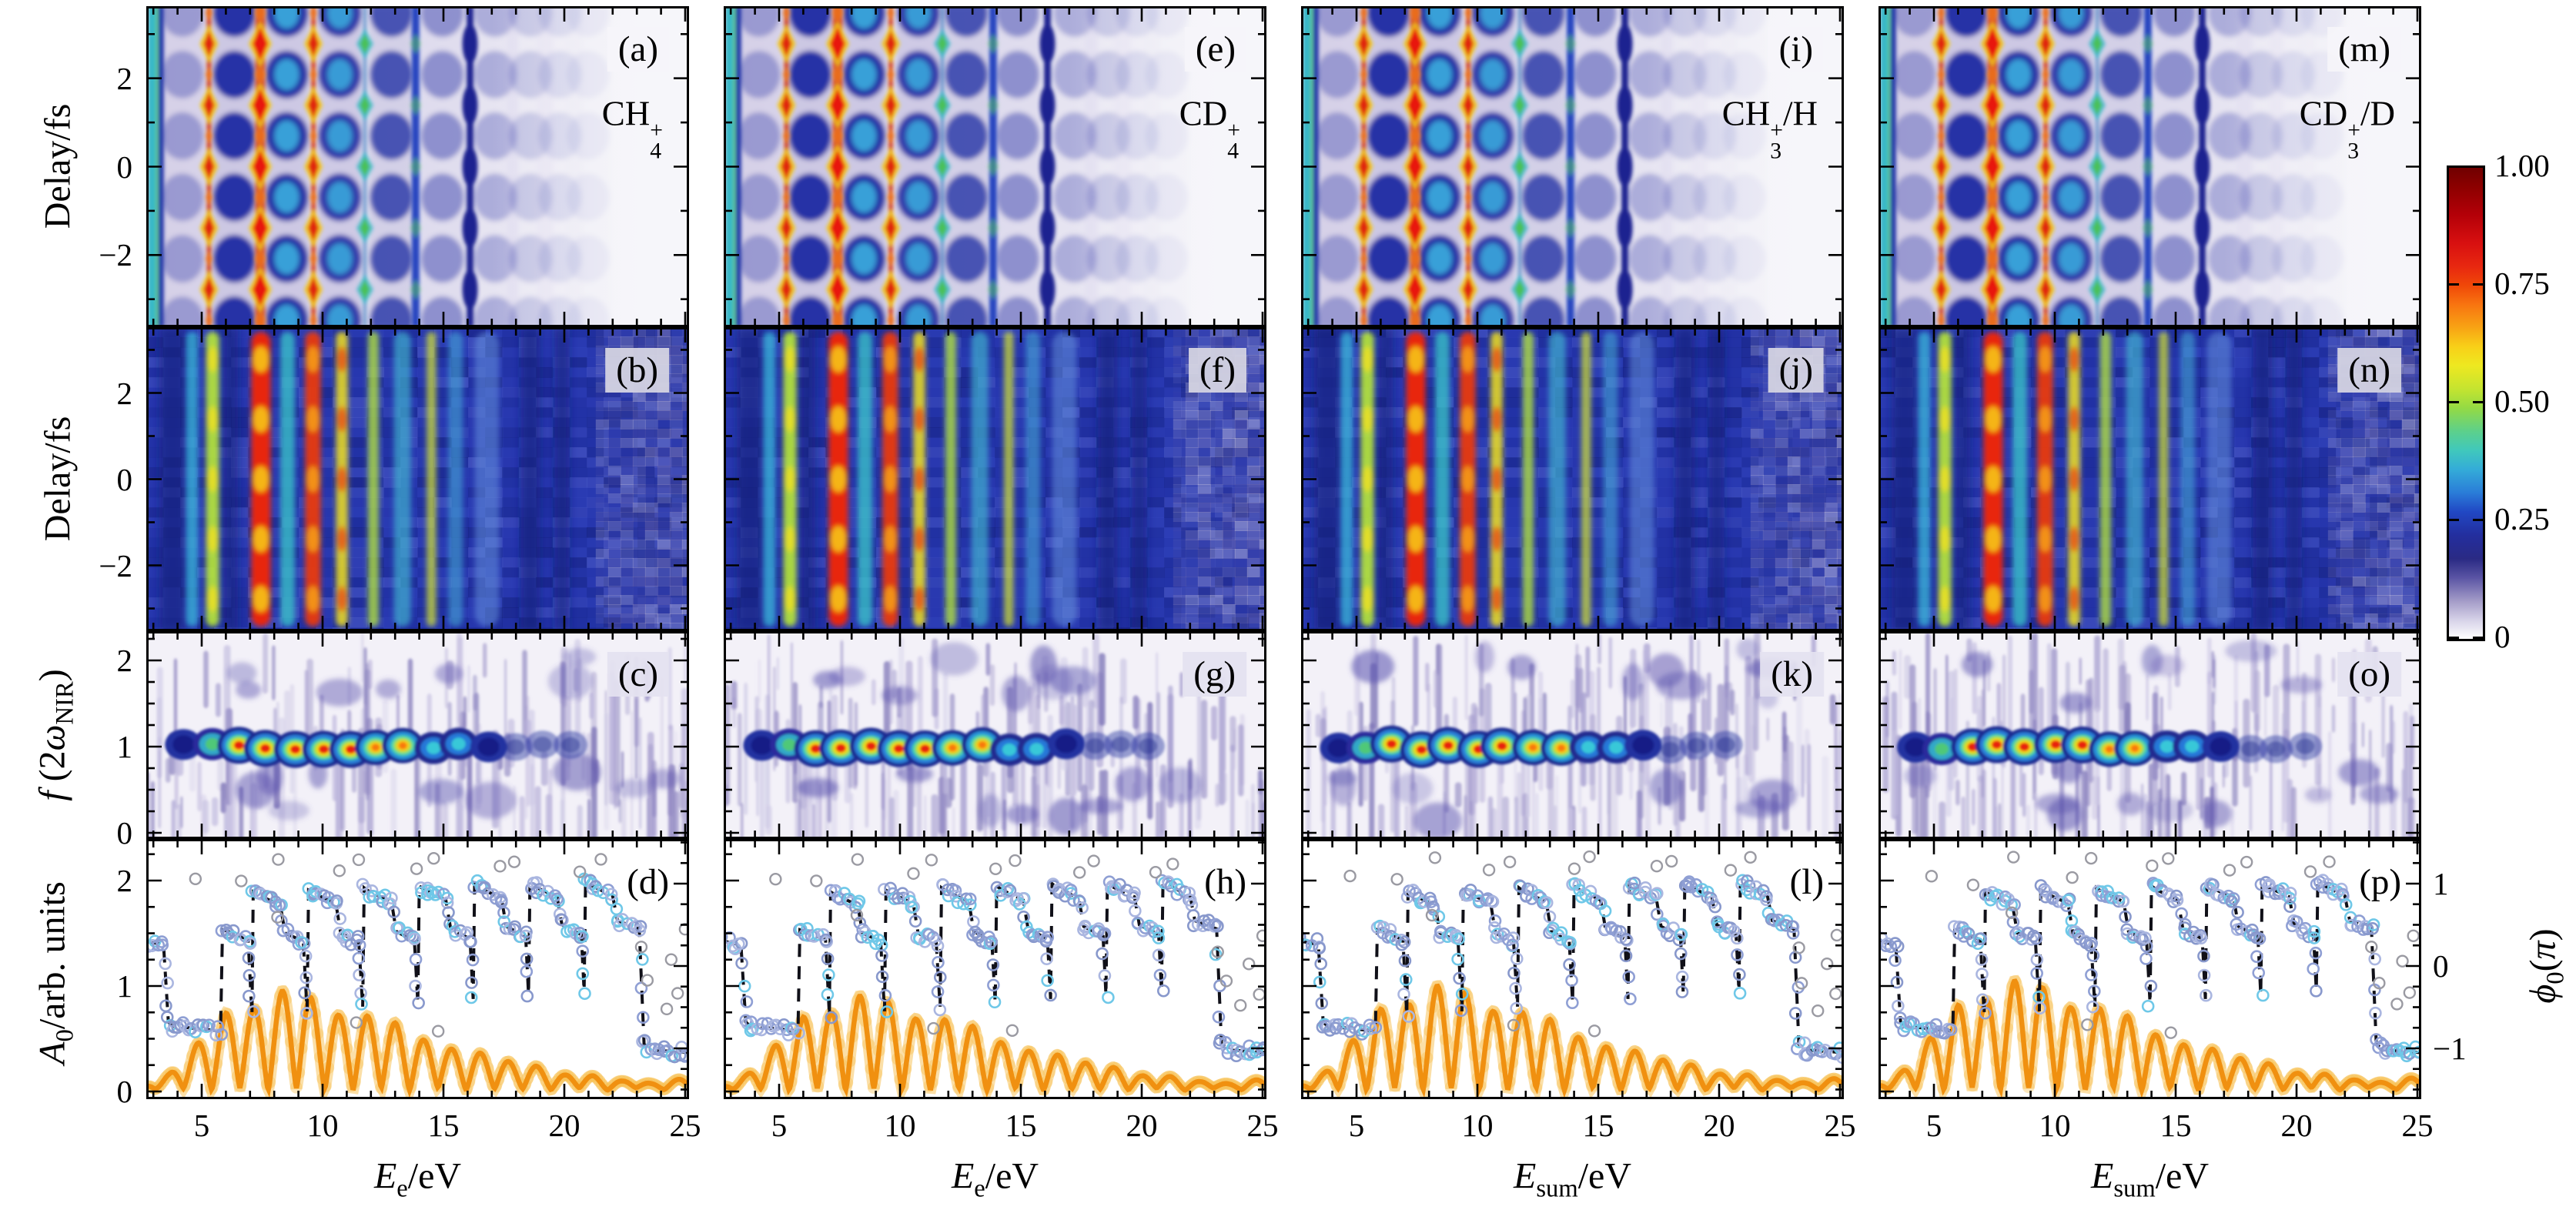 This screenshot has width=2576, height=1220. What do you see at coordinates (1796, 370) in the screenshot?
I see `panel-letter-j: (j)` at bounding box center [1796, 370].